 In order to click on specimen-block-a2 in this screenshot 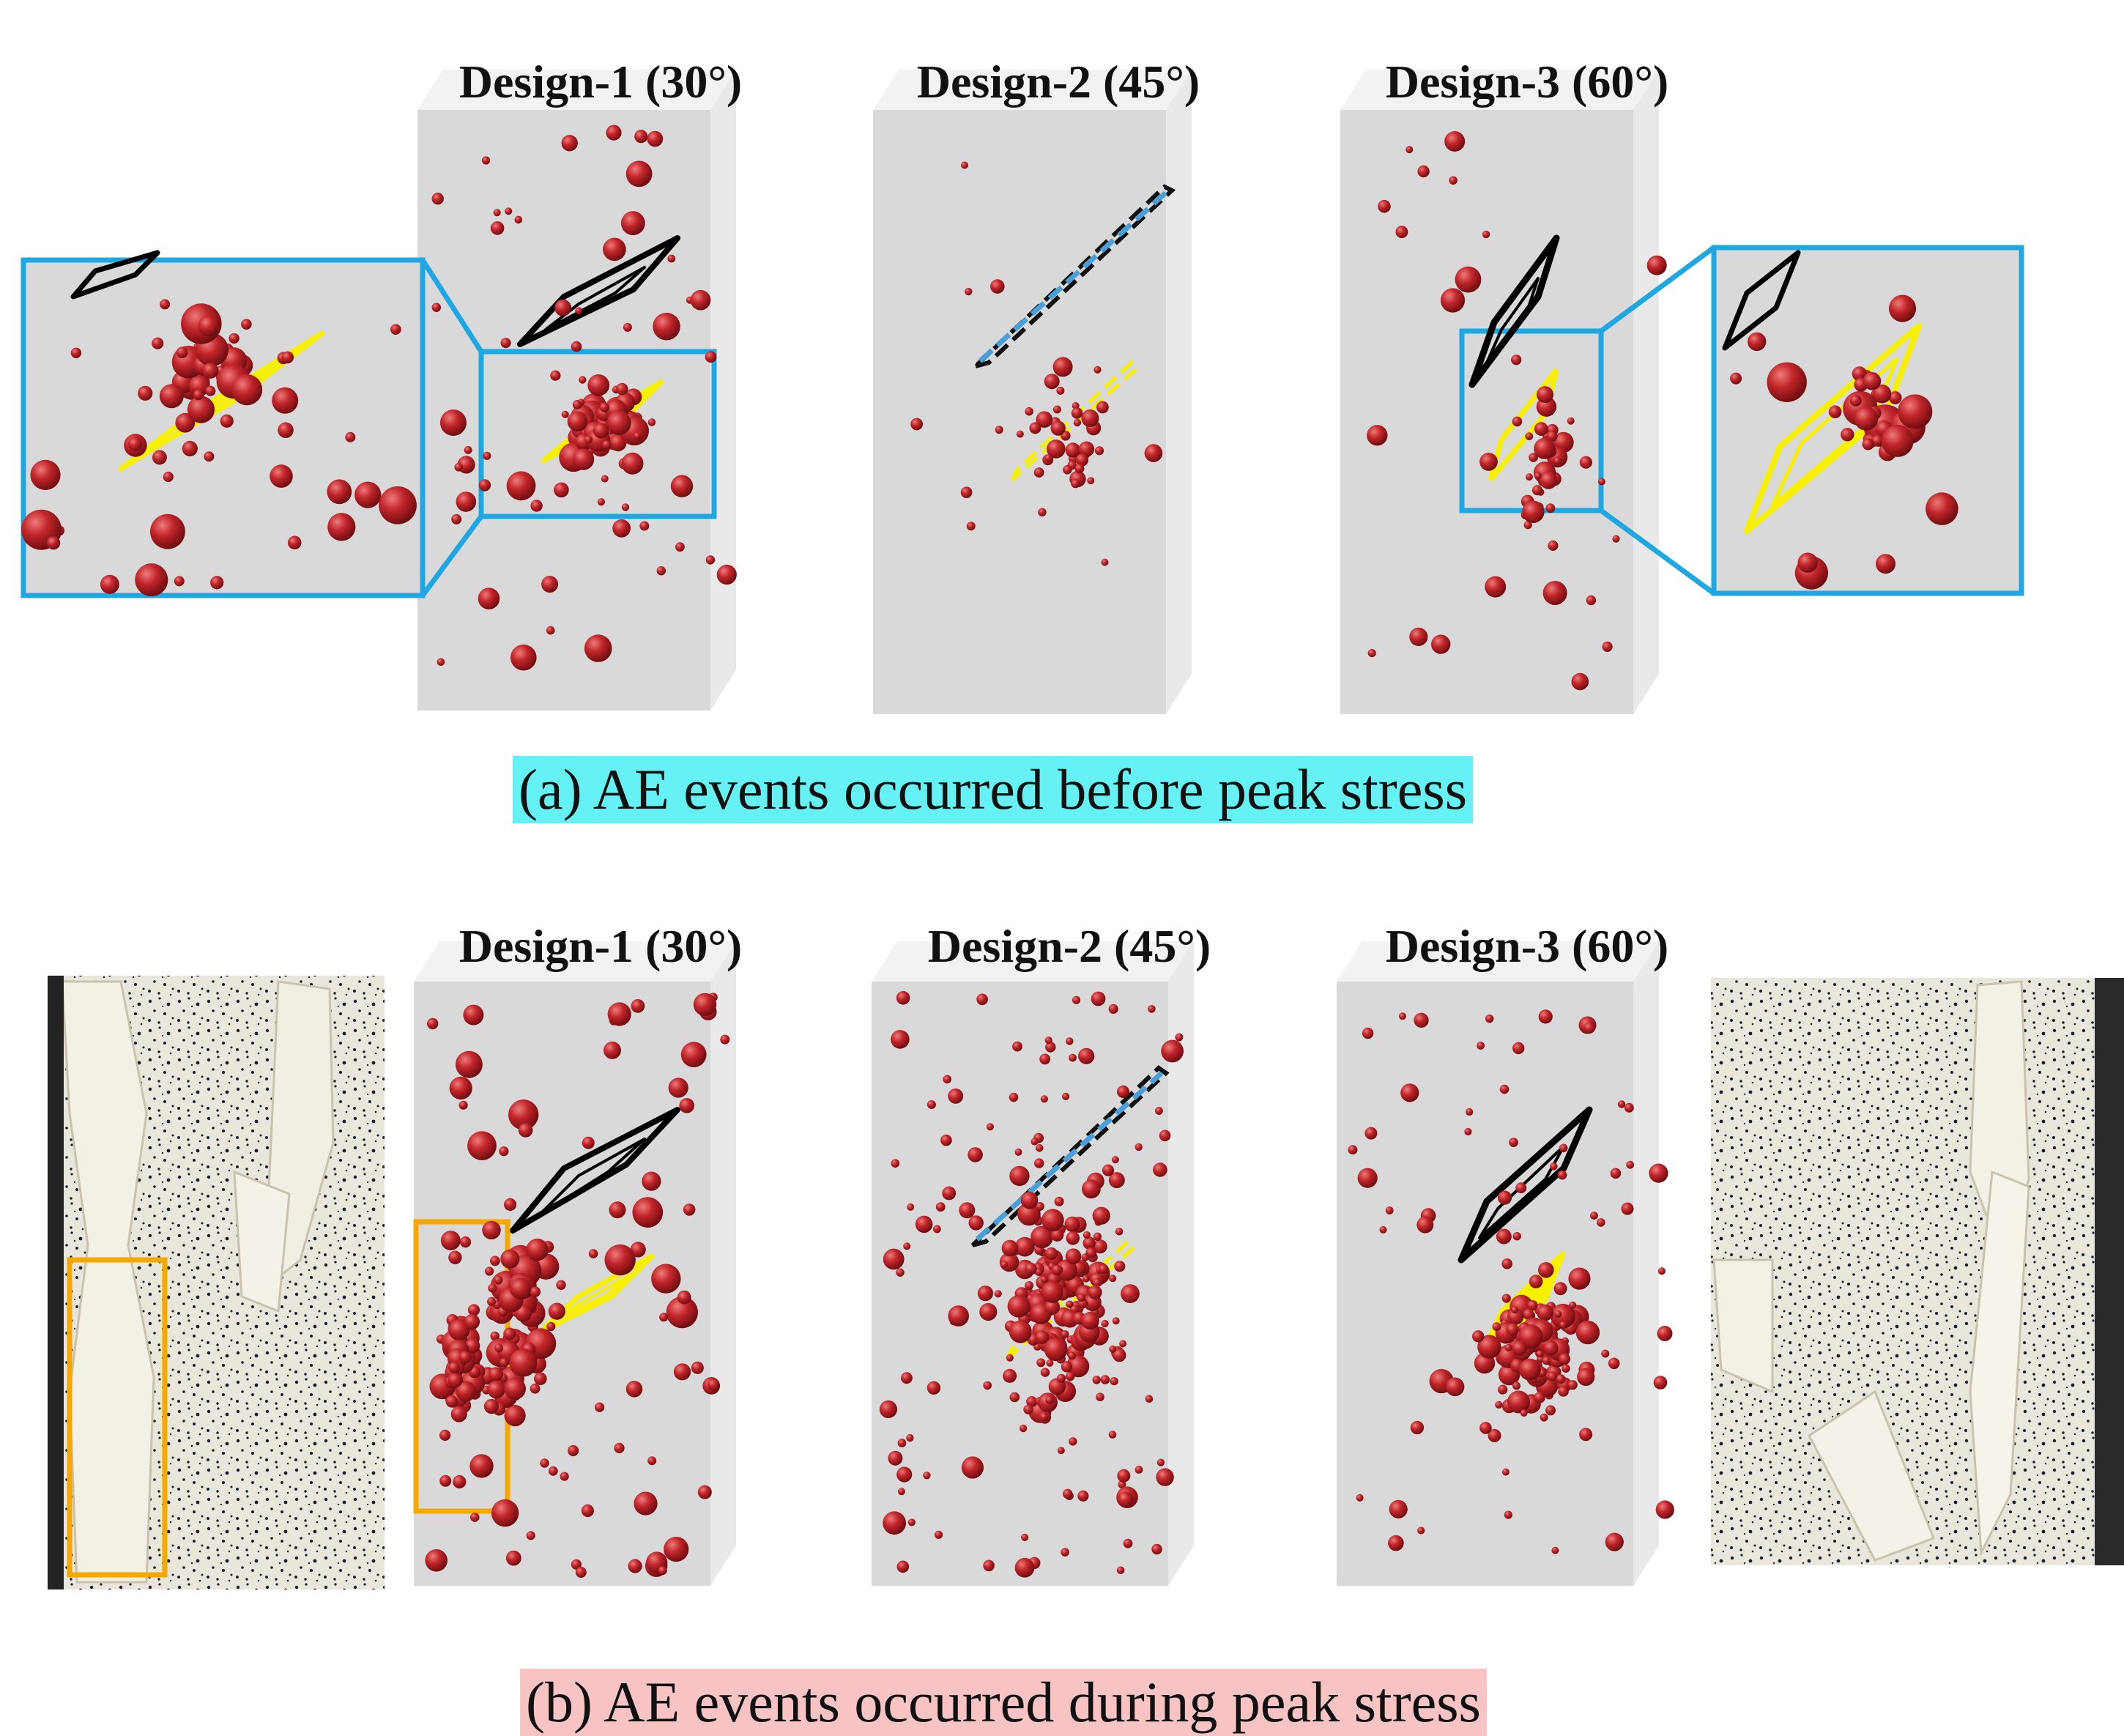, I will do `click(1032, 392)`.